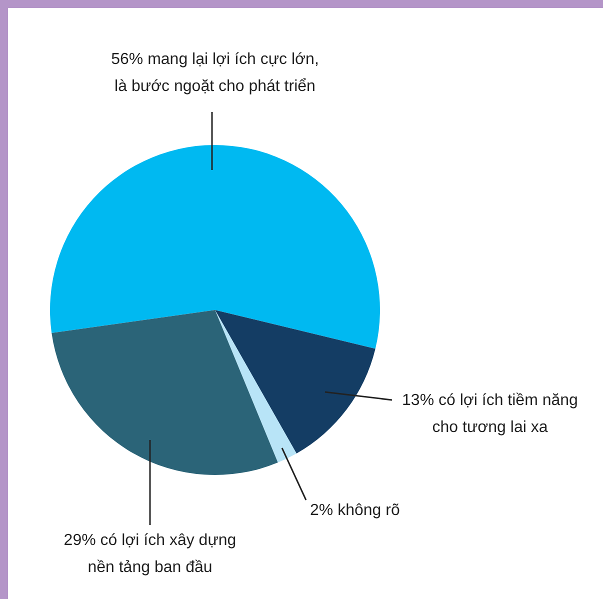 The width and height of the screenshot is (603, 599). What do you see at coordinates (150, 554) in the screenshot?
I see `slice-label: 29% có lợi ích xây dựng nền tảng ban đầu` at bounding box center [150, 554].